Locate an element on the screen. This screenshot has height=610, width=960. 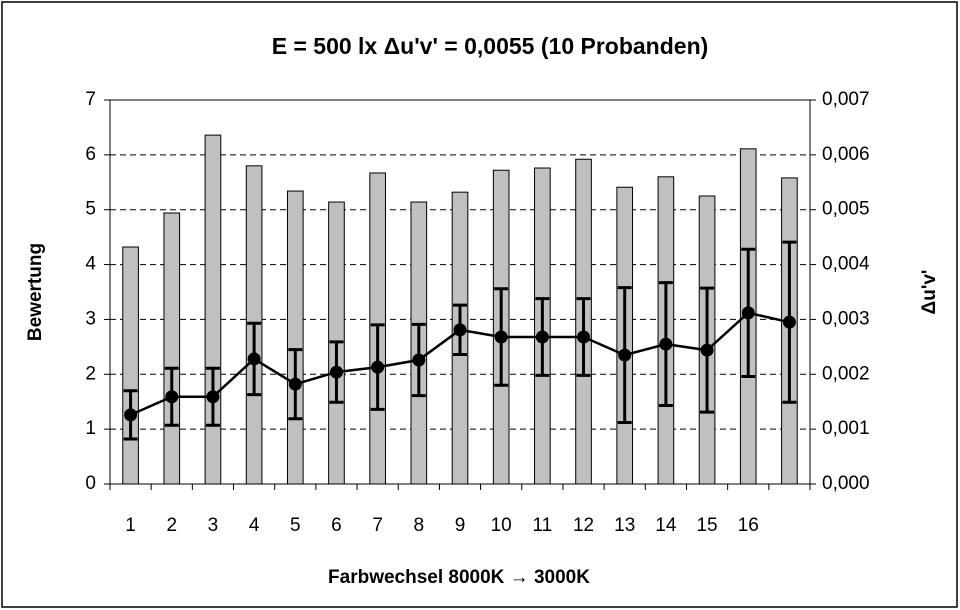
y-tick-label: 4 is located at coordinates (90, 264).